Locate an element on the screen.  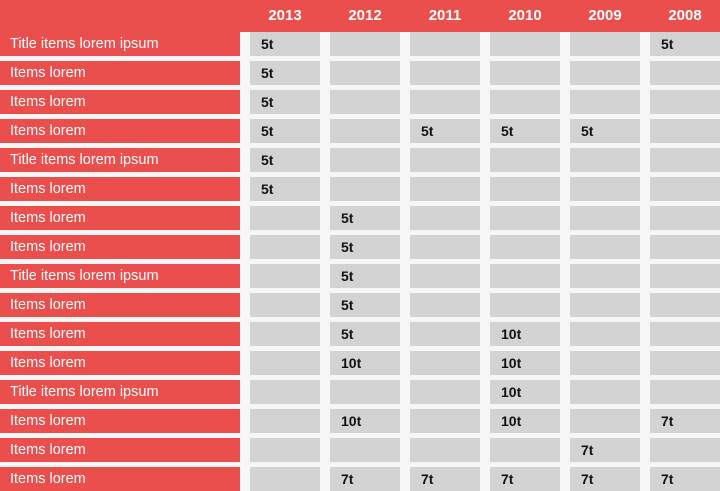
year-header-2: 2011 is located at coordinates (445, 15).